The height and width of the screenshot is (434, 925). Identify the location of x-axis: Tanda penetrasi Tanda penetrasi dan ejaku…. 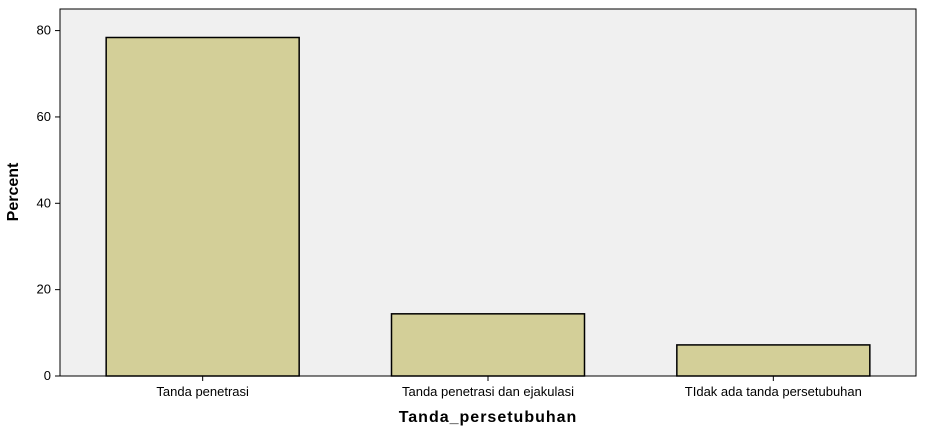
(509, 387).